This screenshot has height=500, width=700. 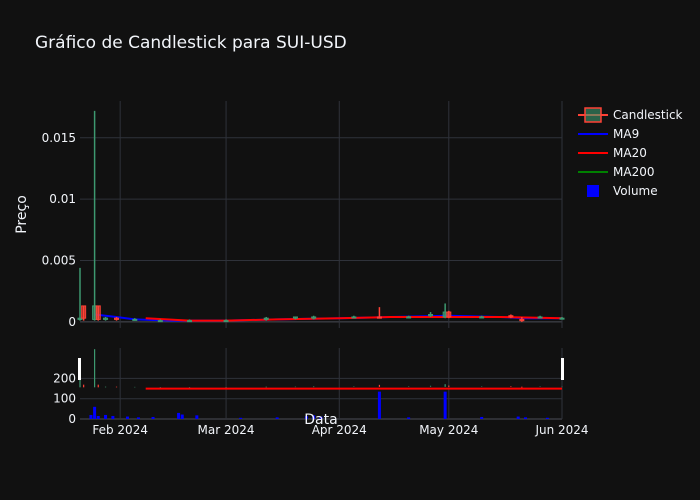 What do you see at coordinates (635, 191) in the screenshot?
I see `legend-label: Volume` at bounding box center [635, 191].